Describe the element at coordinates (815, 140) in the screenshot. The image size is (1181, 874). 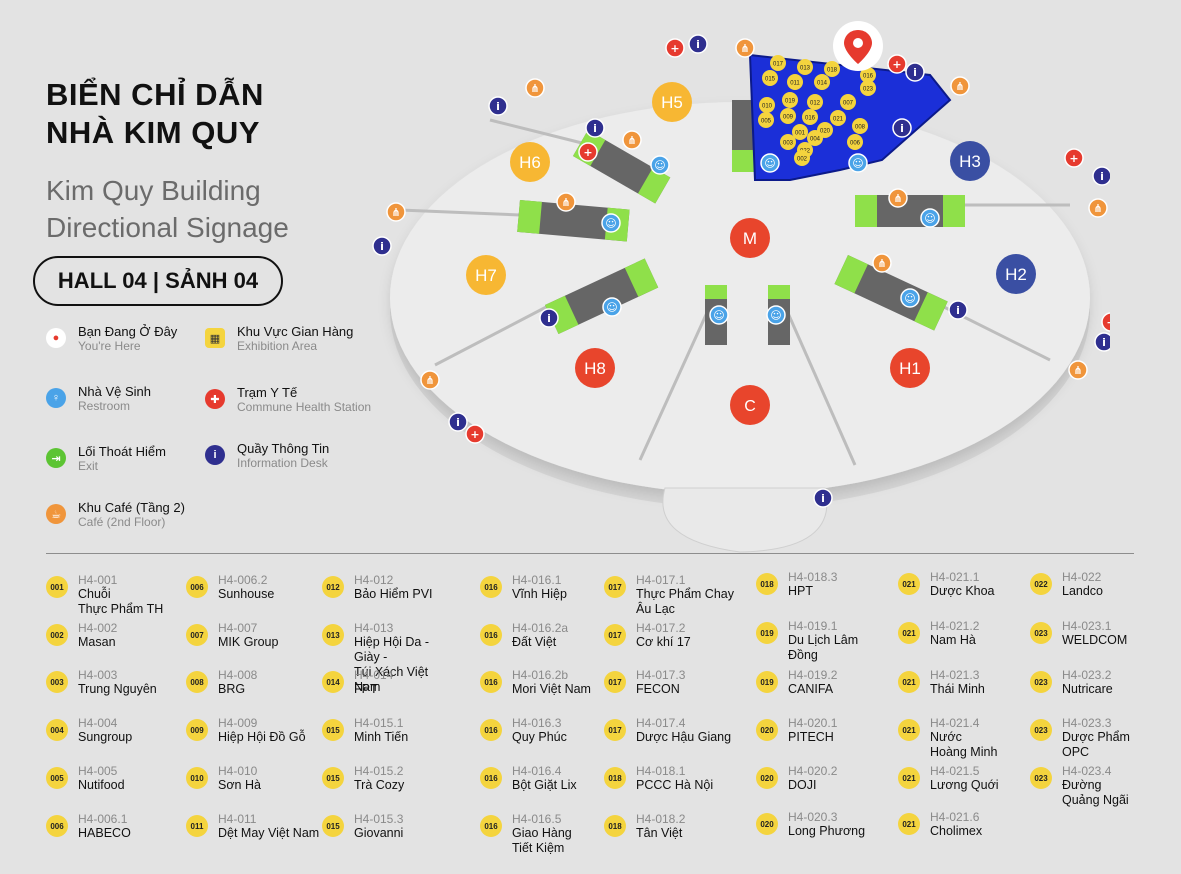
I see `booth-dot-label: 004` at that location.